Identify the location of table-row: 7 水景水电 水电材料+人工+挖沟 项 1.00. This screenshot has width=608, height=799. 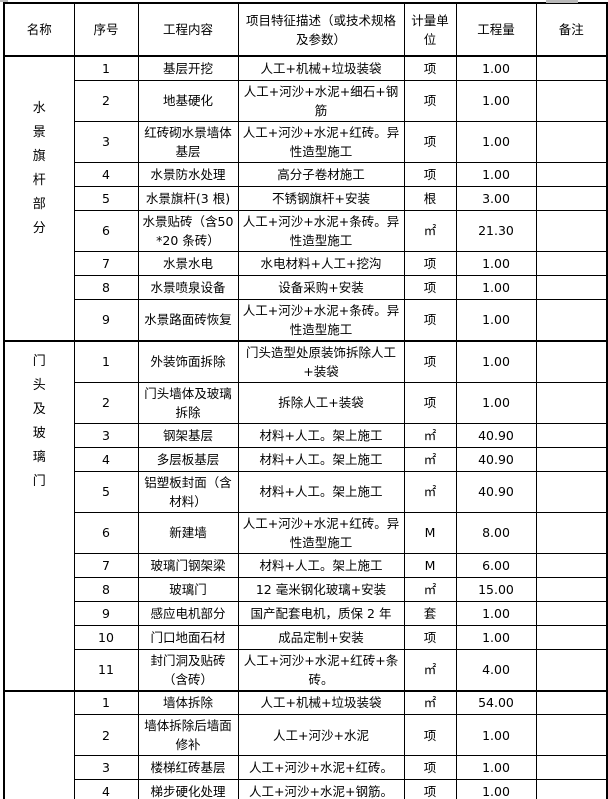
(306, 263).